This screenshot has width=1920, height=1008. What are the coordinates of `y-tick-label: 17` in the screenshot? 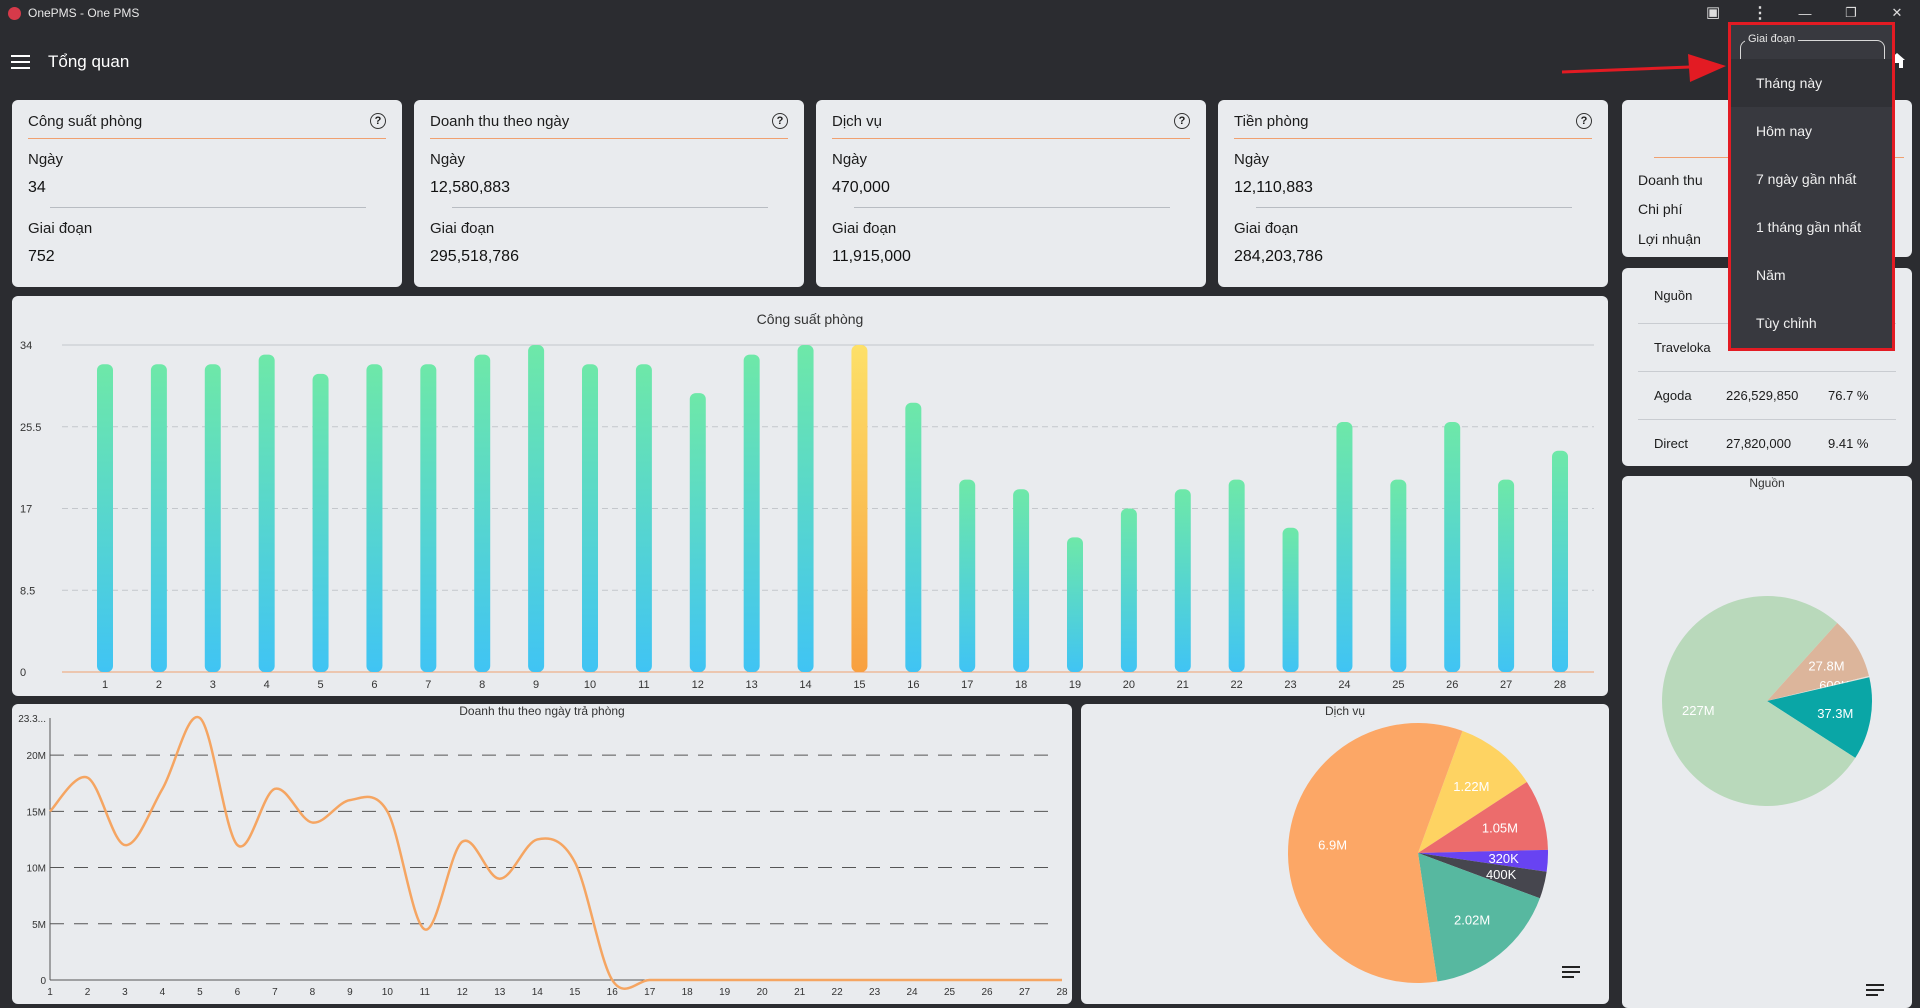 It's located at (26, 510).